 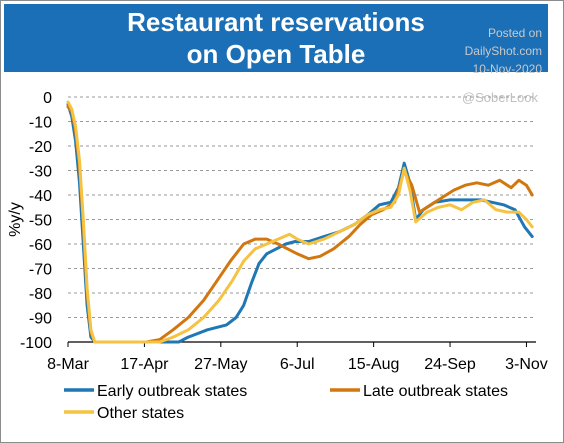 I want to click on x-tick-label: 6-Jul, so click(x=297, y=364).